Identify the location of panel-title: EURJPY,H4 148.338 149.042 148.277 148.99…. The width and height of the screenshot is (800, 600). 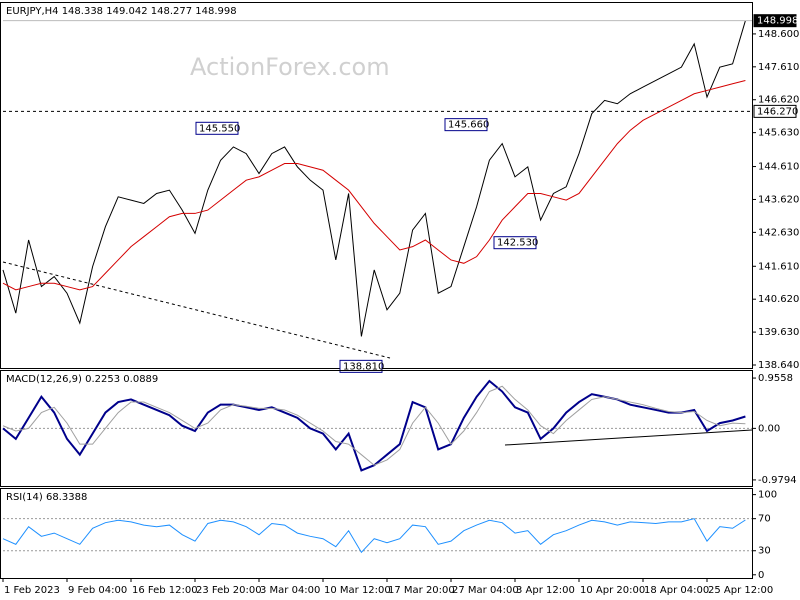
(121, 11).